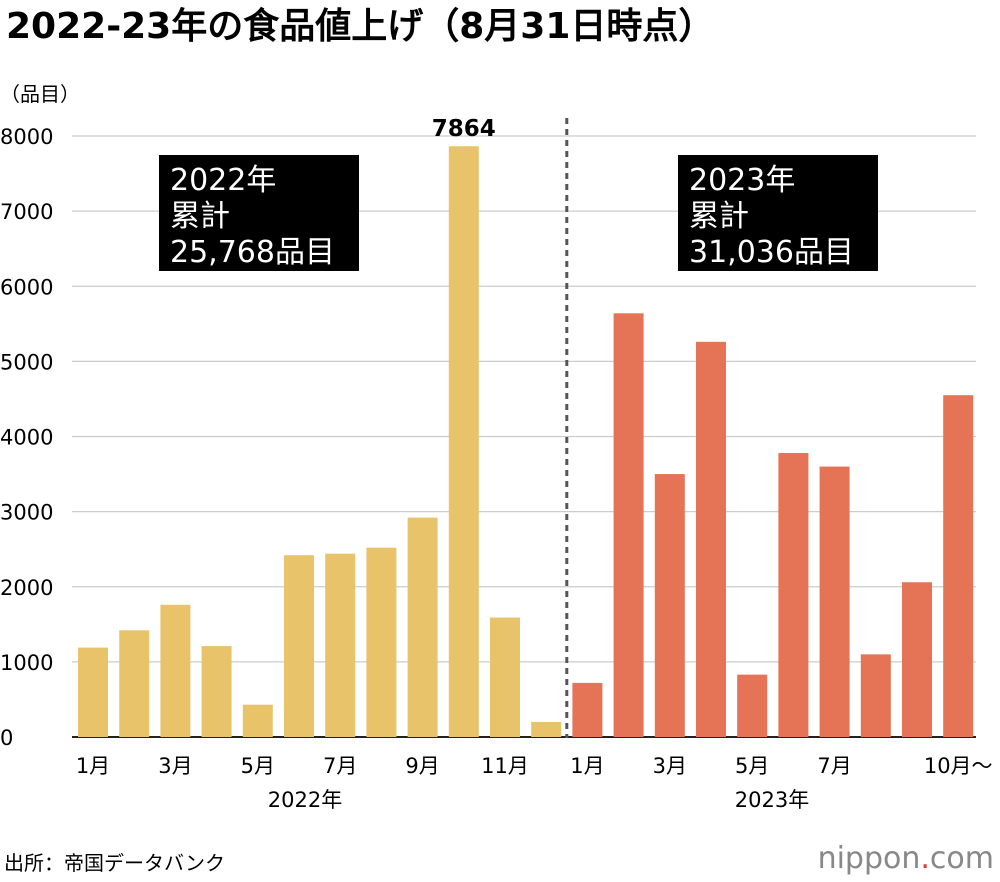  What do you see at coordinates (6, 738) in the screenshot?
I see `y-tick-label: 0` at bounding box center [6, 738].